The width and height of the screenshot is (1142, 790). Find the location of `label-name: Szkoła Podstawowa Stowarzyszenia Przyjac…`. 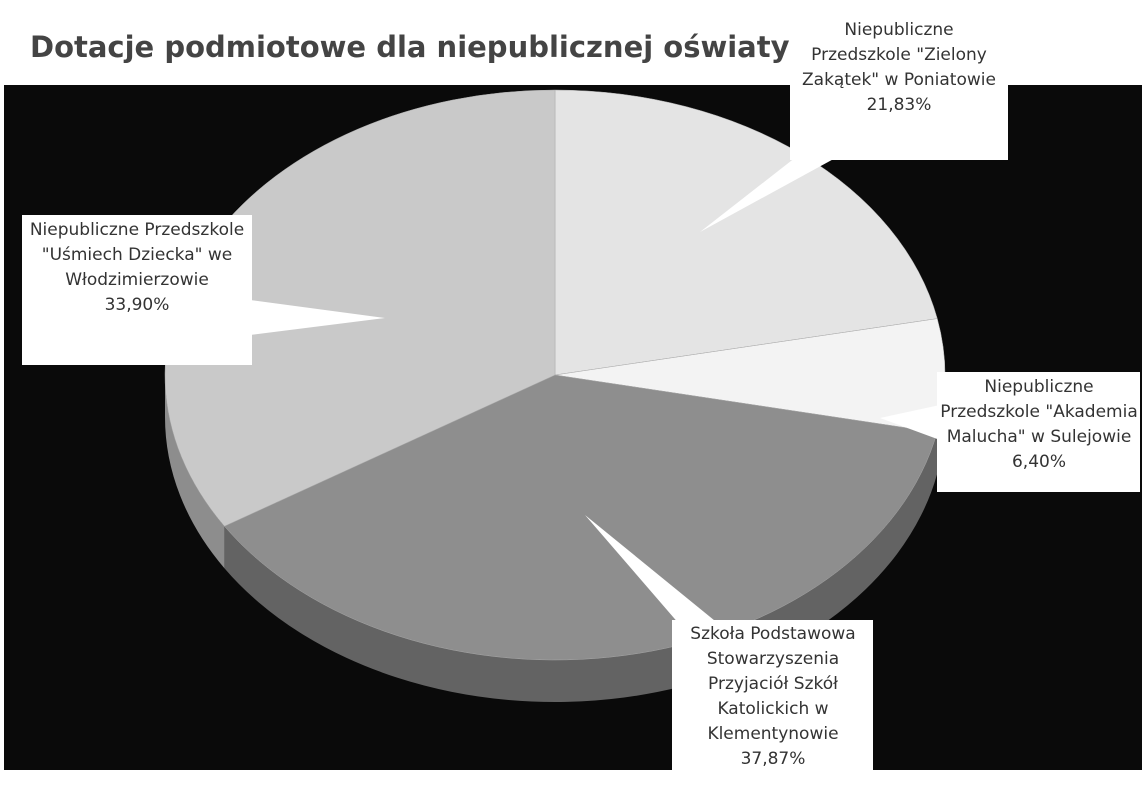

label-name: Szkoła Podstawowa Stowarzyszenia Przyjac… is located at coordinates (773, 684).